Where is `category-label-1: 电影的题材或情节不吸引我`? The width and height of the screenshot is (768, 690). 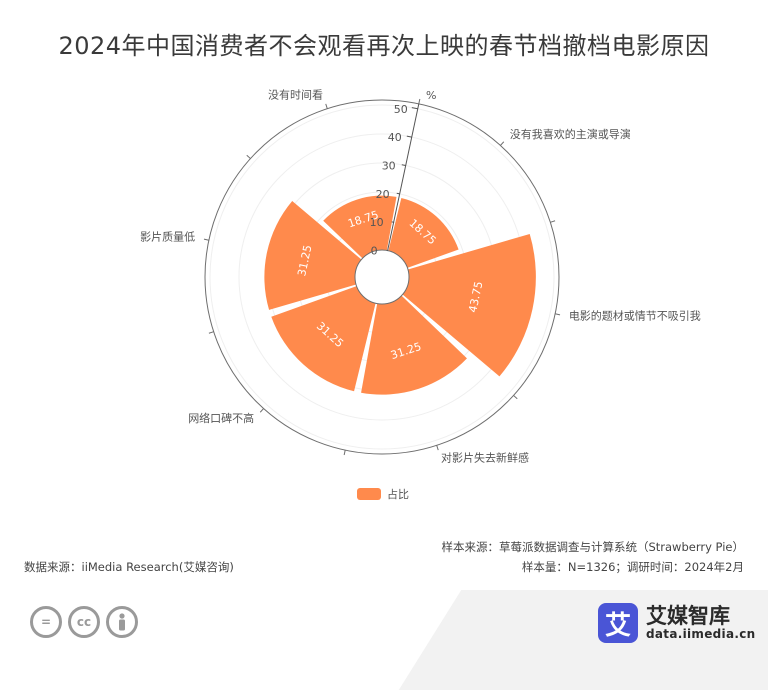
category-label-1: 电影的题材或情节不吸引我 is located at coordinates (635, 316).